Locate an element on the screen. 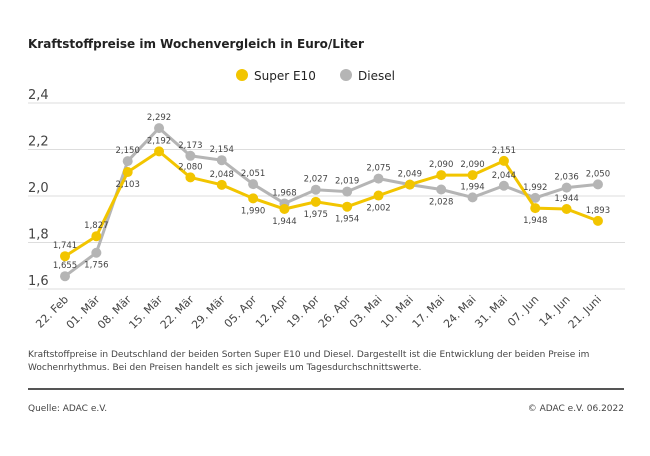  y-tick-label: 2,2 is located at coordinates (38, 142).